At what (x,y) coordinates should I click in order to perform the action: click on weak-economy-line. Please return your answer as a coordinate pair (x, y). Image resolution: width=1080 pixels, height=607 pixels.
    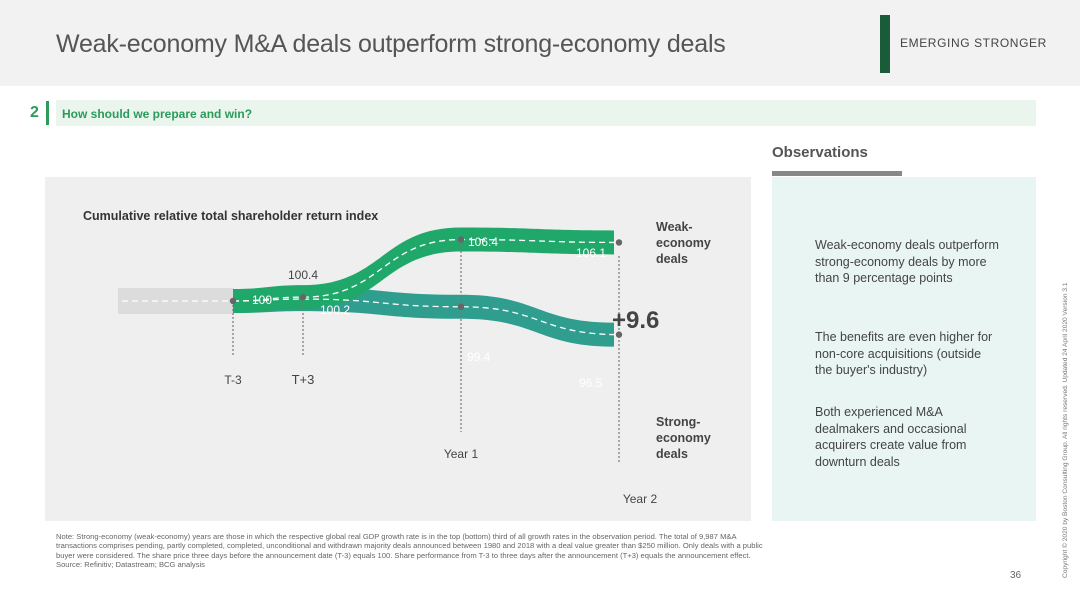
    Looking at the image, I should click on (426, 270).